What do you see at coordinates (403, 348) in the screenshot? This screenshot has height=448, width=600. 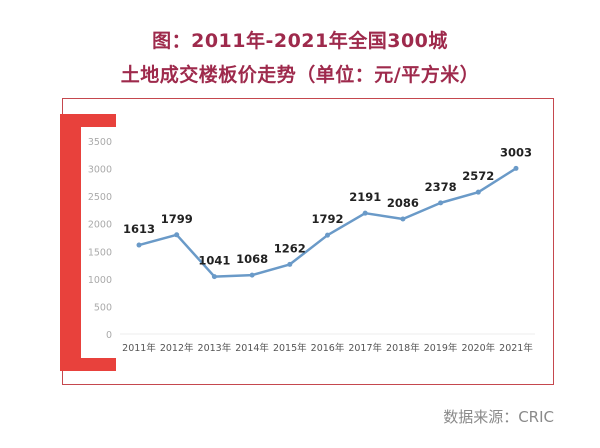 I see `x-tick-label: 2018年` at bounding box center [403, 348].